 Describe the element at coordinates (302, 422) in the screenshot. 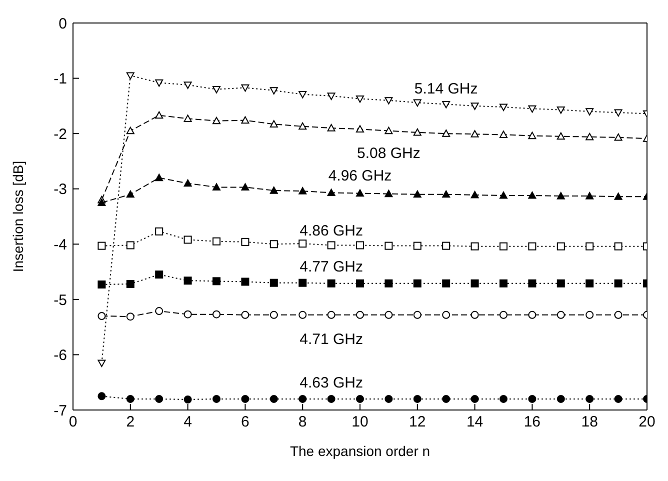

I see `x-tick-label: 8` at that location.